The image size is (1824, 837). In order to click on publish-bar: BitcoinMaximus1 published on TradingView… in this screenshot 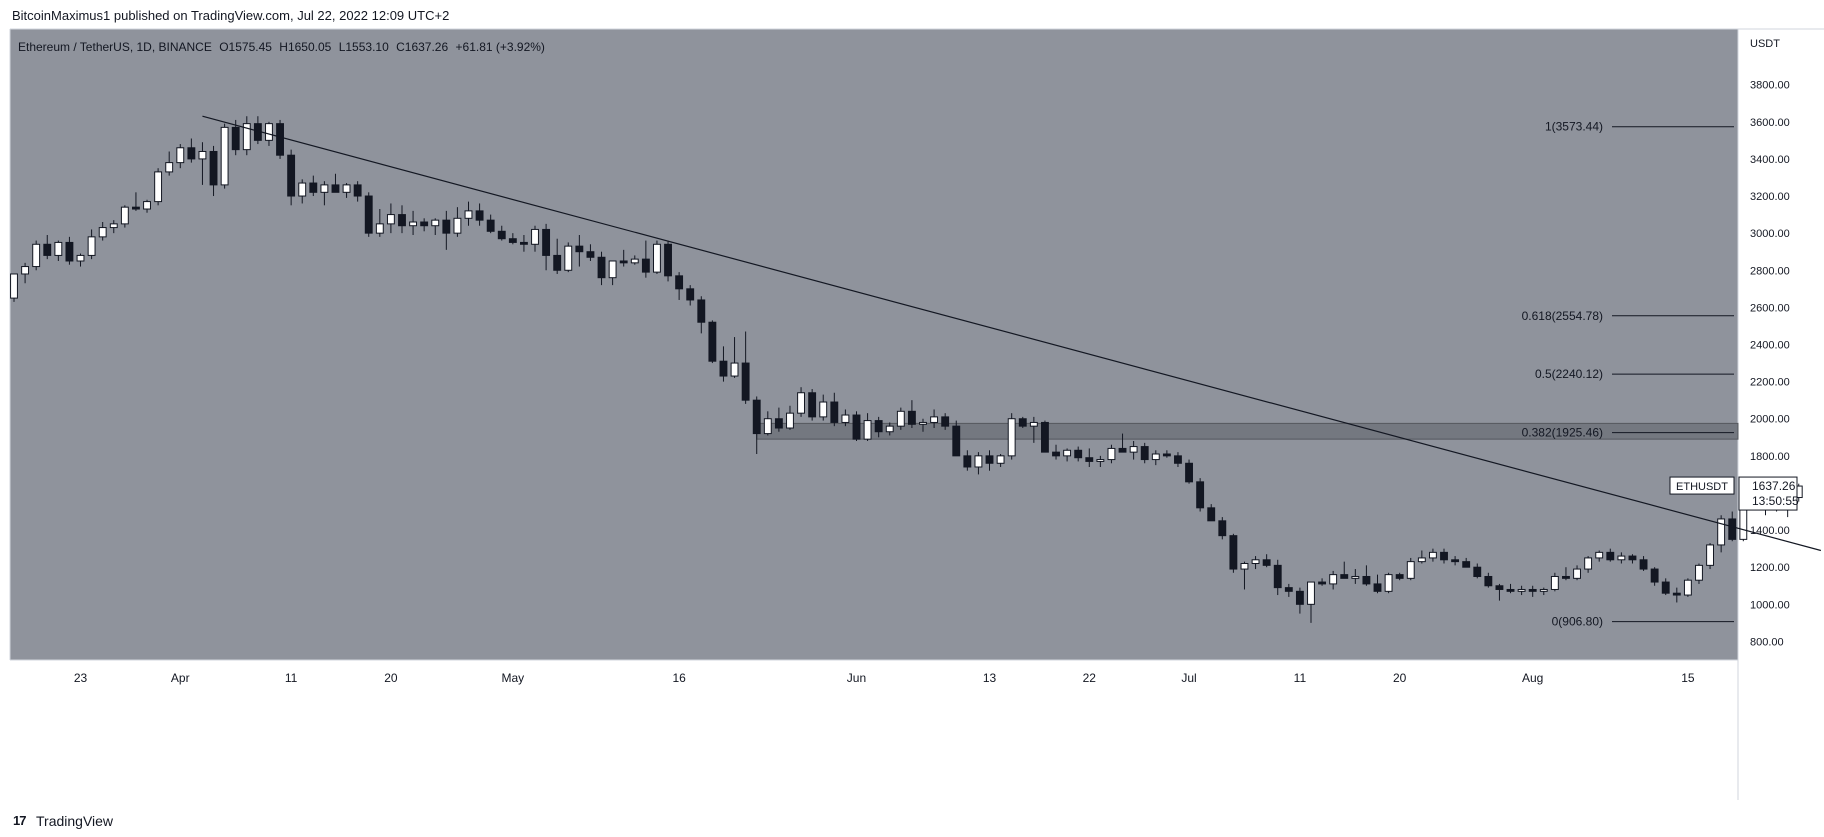, I will do `click(912, 14)`.